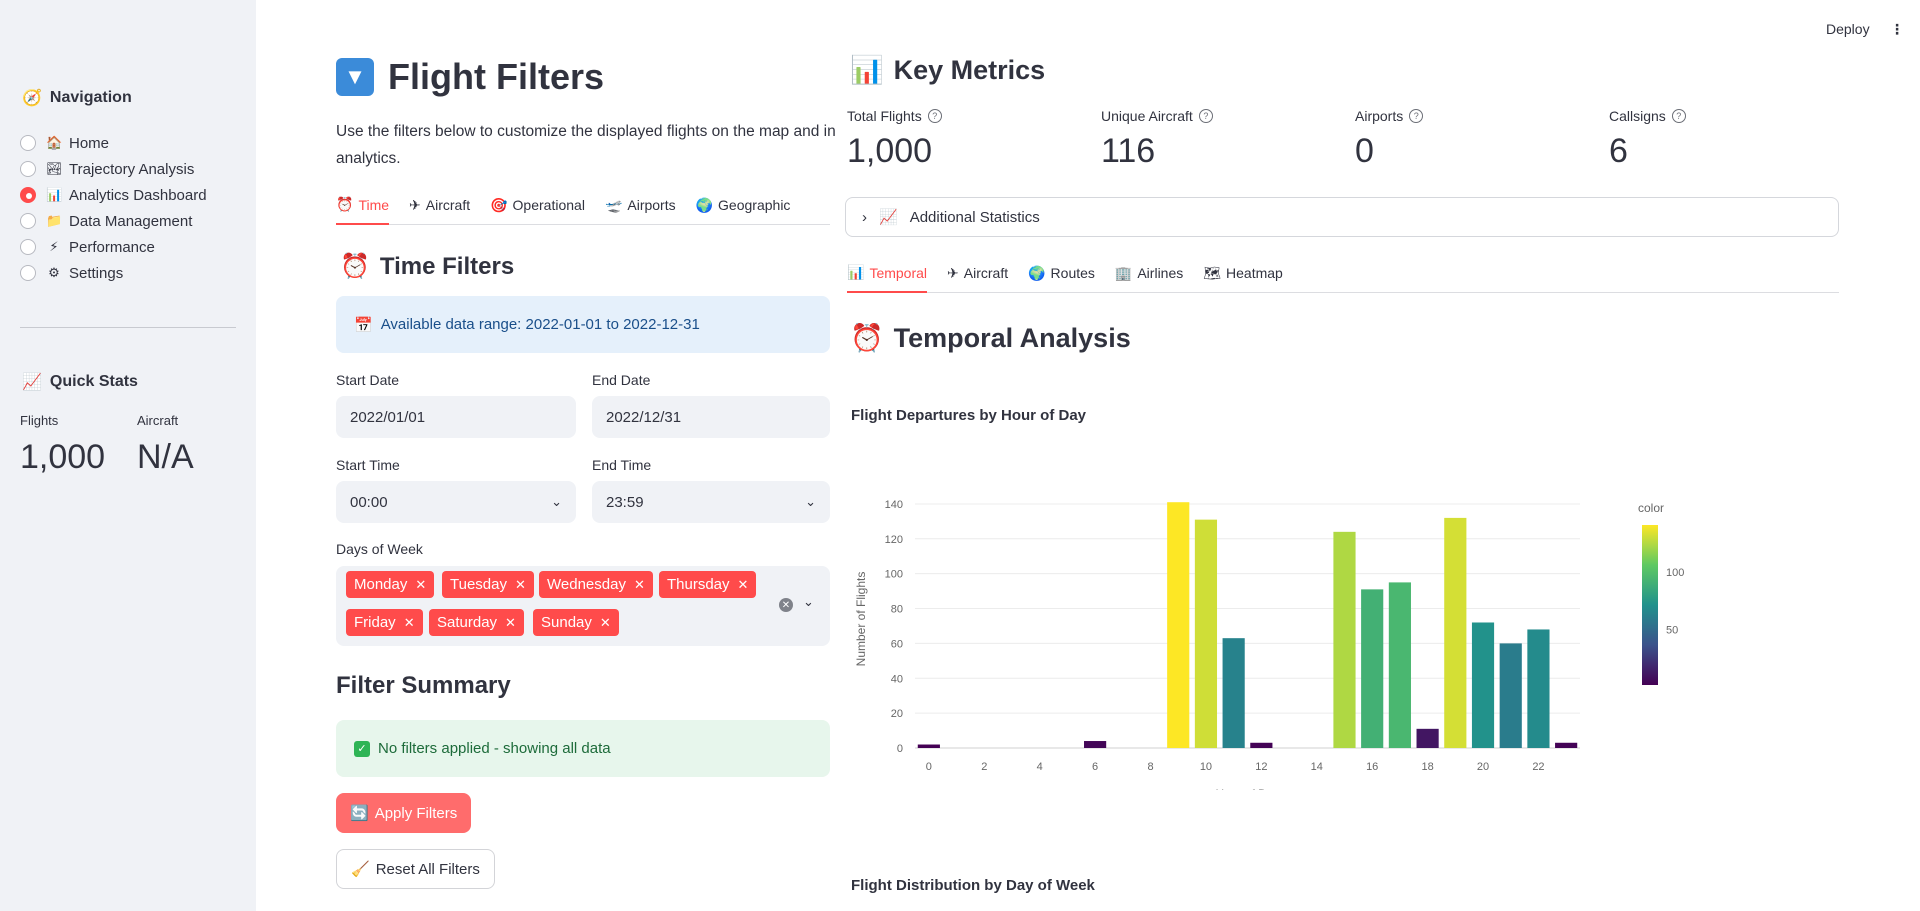 The height and width of the screenshot is (911, 1920). What do you see at coordinates (549, 205) in the screenshot?
I see `tab-label: Operational` at bounding box center [549, 205].